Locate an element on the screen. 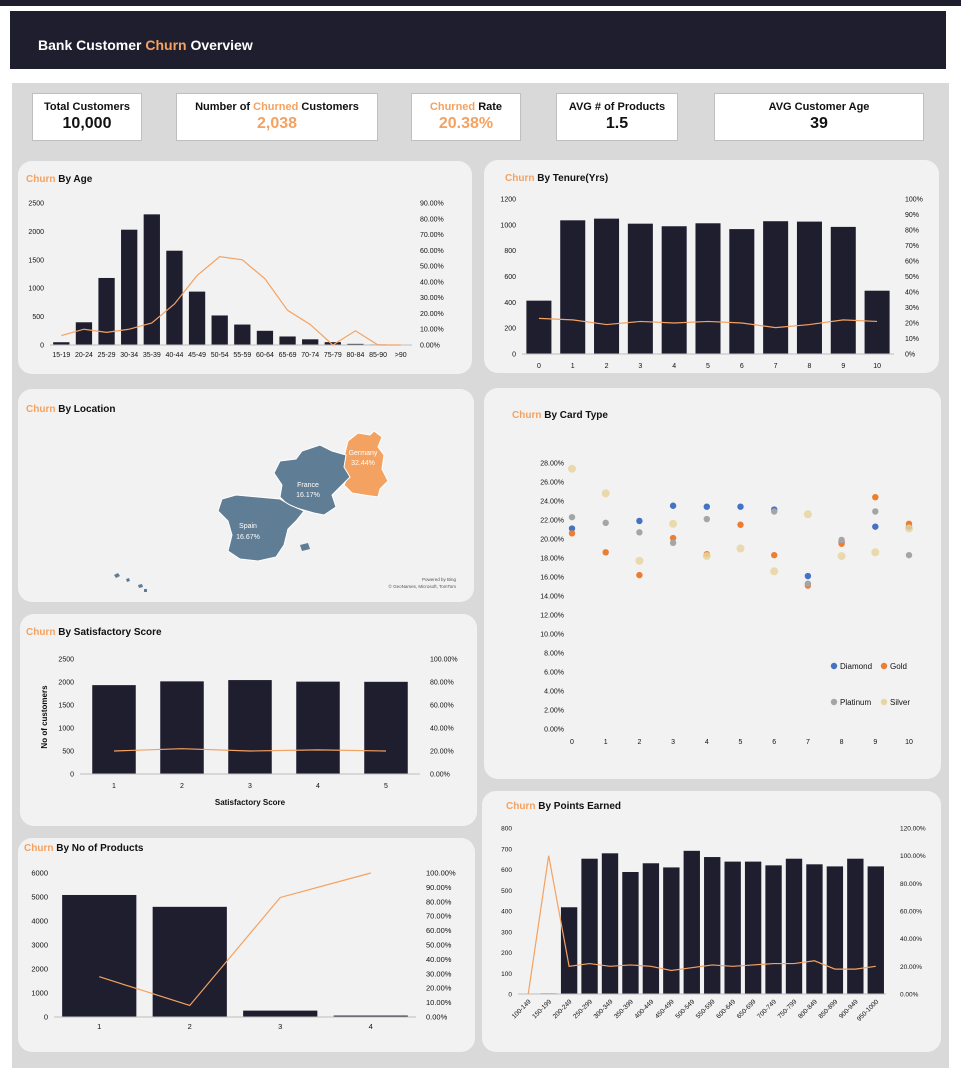 The height and width of the screenshot is (1080, 961). chart-title: Churn By Location is located at coordinates (71, 409).